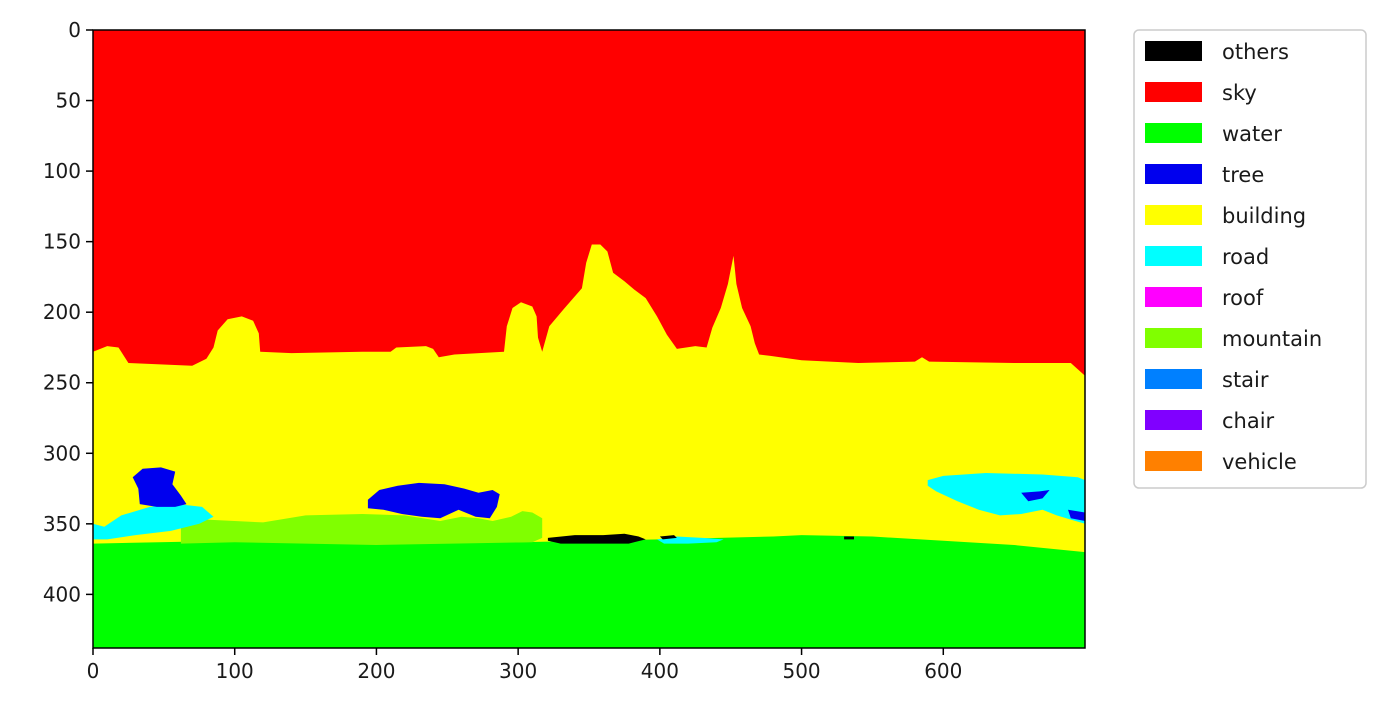  Describe the element at coordinates (660, 671) in the screenshot. I see `x-tick-label: 400` at that location.